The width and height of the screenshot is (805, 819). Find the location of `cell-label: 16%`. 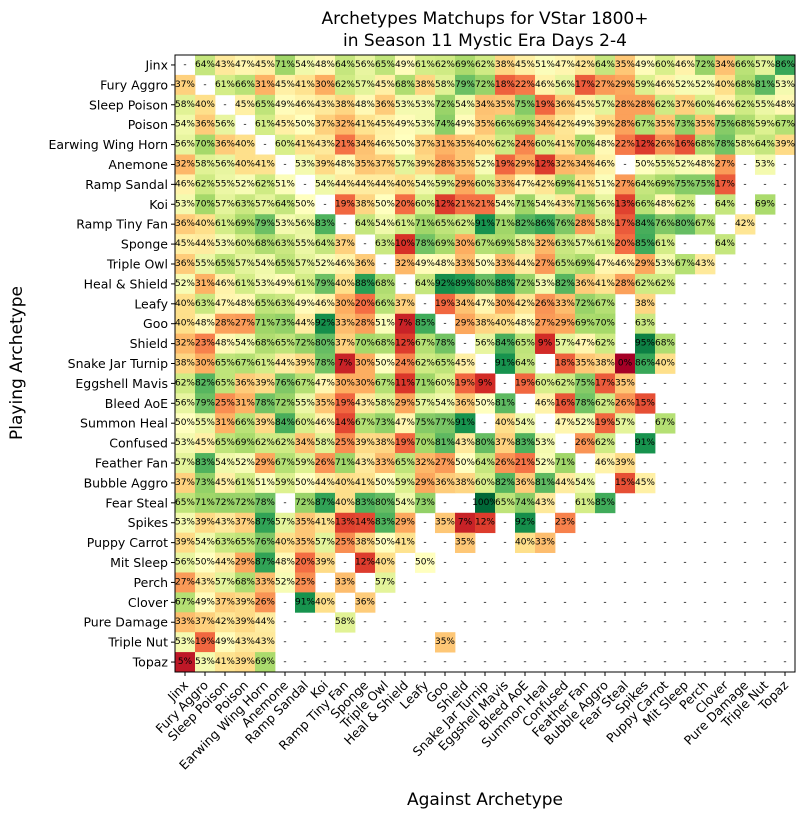

cell-label: 16% is located at coordinates (565, 403).